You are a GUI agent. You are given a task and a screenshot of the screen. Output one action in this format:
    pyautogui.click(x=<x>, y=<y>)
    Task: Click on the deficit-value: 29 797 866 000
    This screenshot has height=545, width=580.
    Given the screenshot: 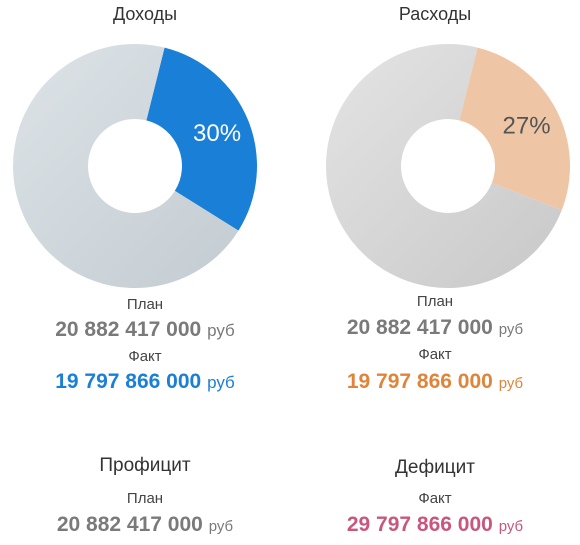 What is the action you would take?
    pyautogui.click(x=419, y=524)
    